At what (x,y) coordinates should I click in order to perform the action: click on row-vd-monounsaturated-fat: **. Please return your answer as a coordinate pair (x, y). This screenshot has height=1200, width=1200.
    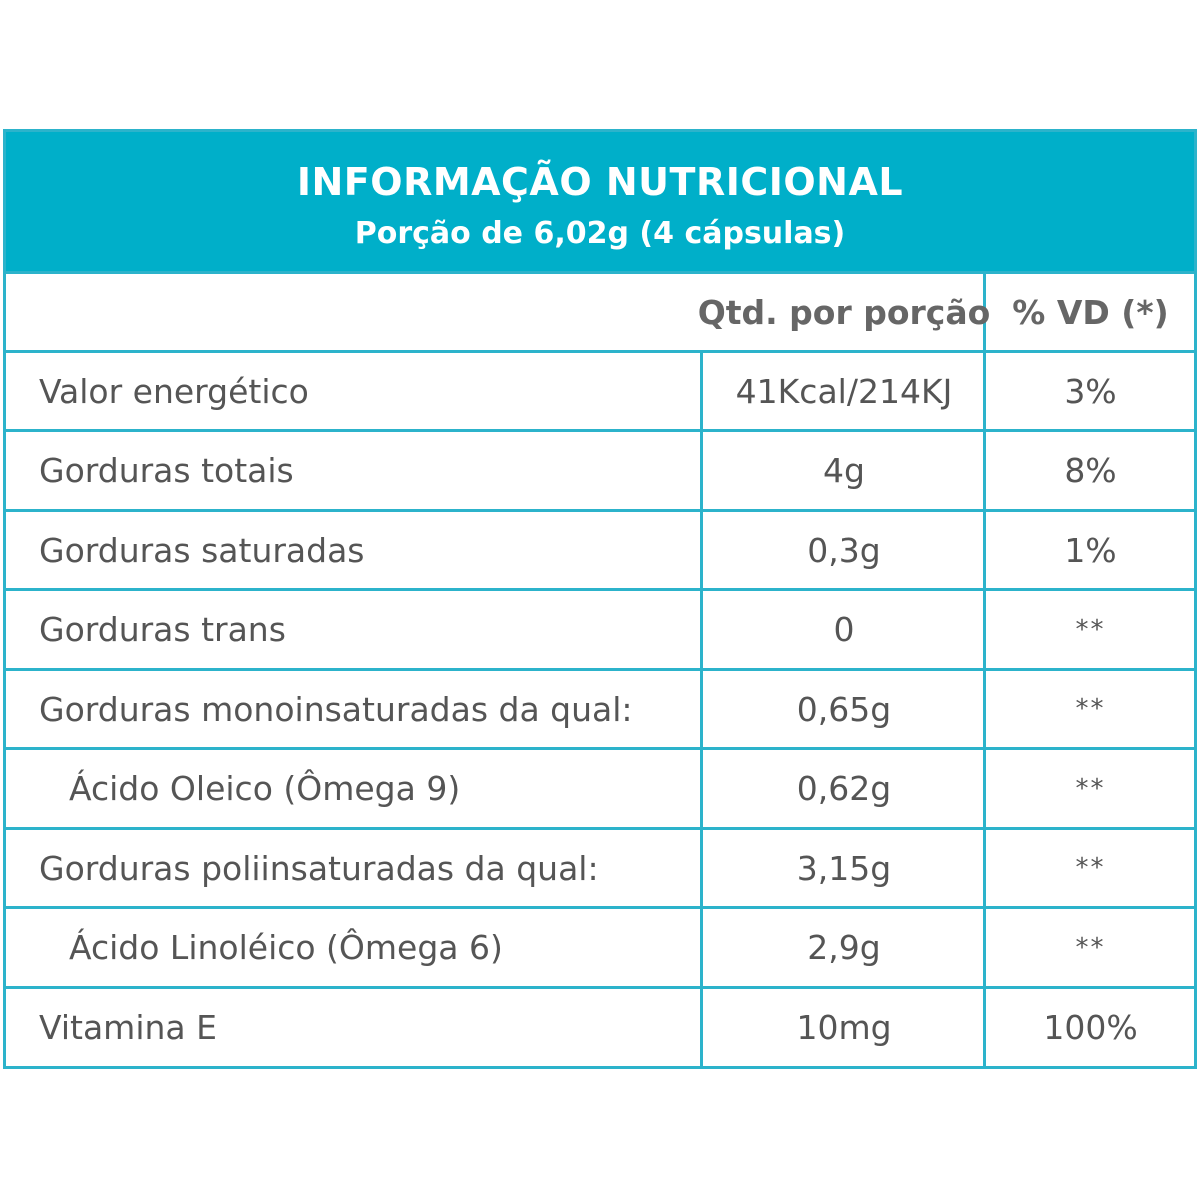
    Looking at the image, I should click on (1090, 709).